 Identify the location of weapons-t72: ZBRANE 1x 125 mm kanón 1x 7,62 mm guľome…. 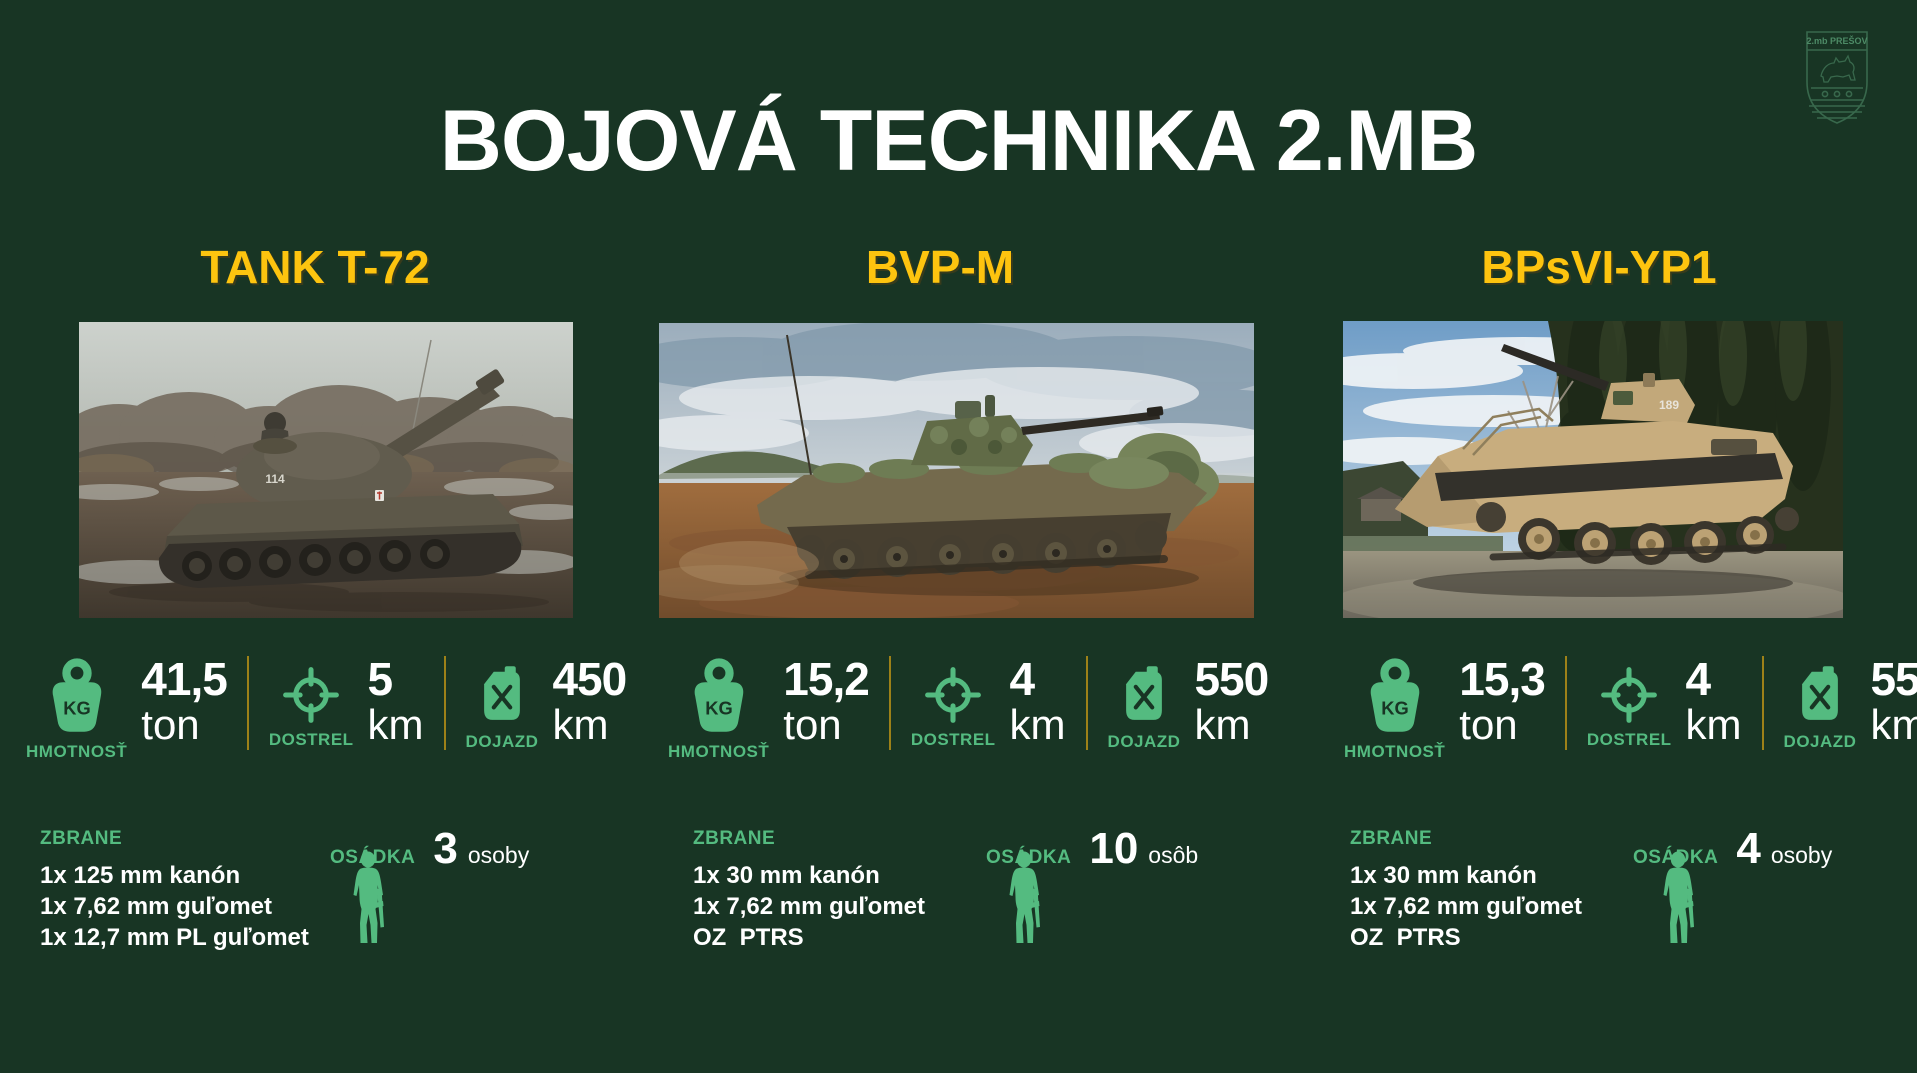
(200, 890).